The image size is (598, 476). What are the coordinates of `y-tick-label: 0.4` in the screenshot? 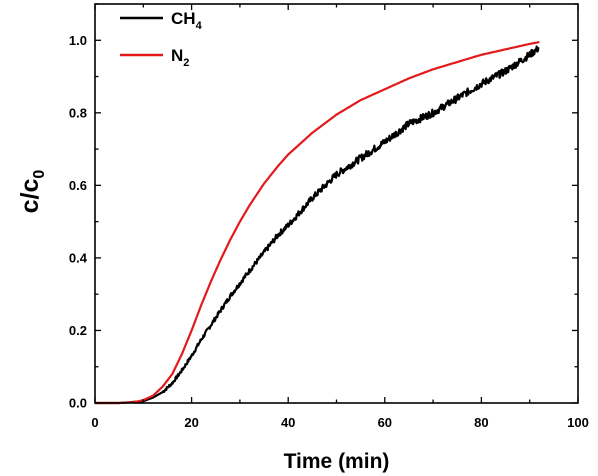 It's located at (78, 257).